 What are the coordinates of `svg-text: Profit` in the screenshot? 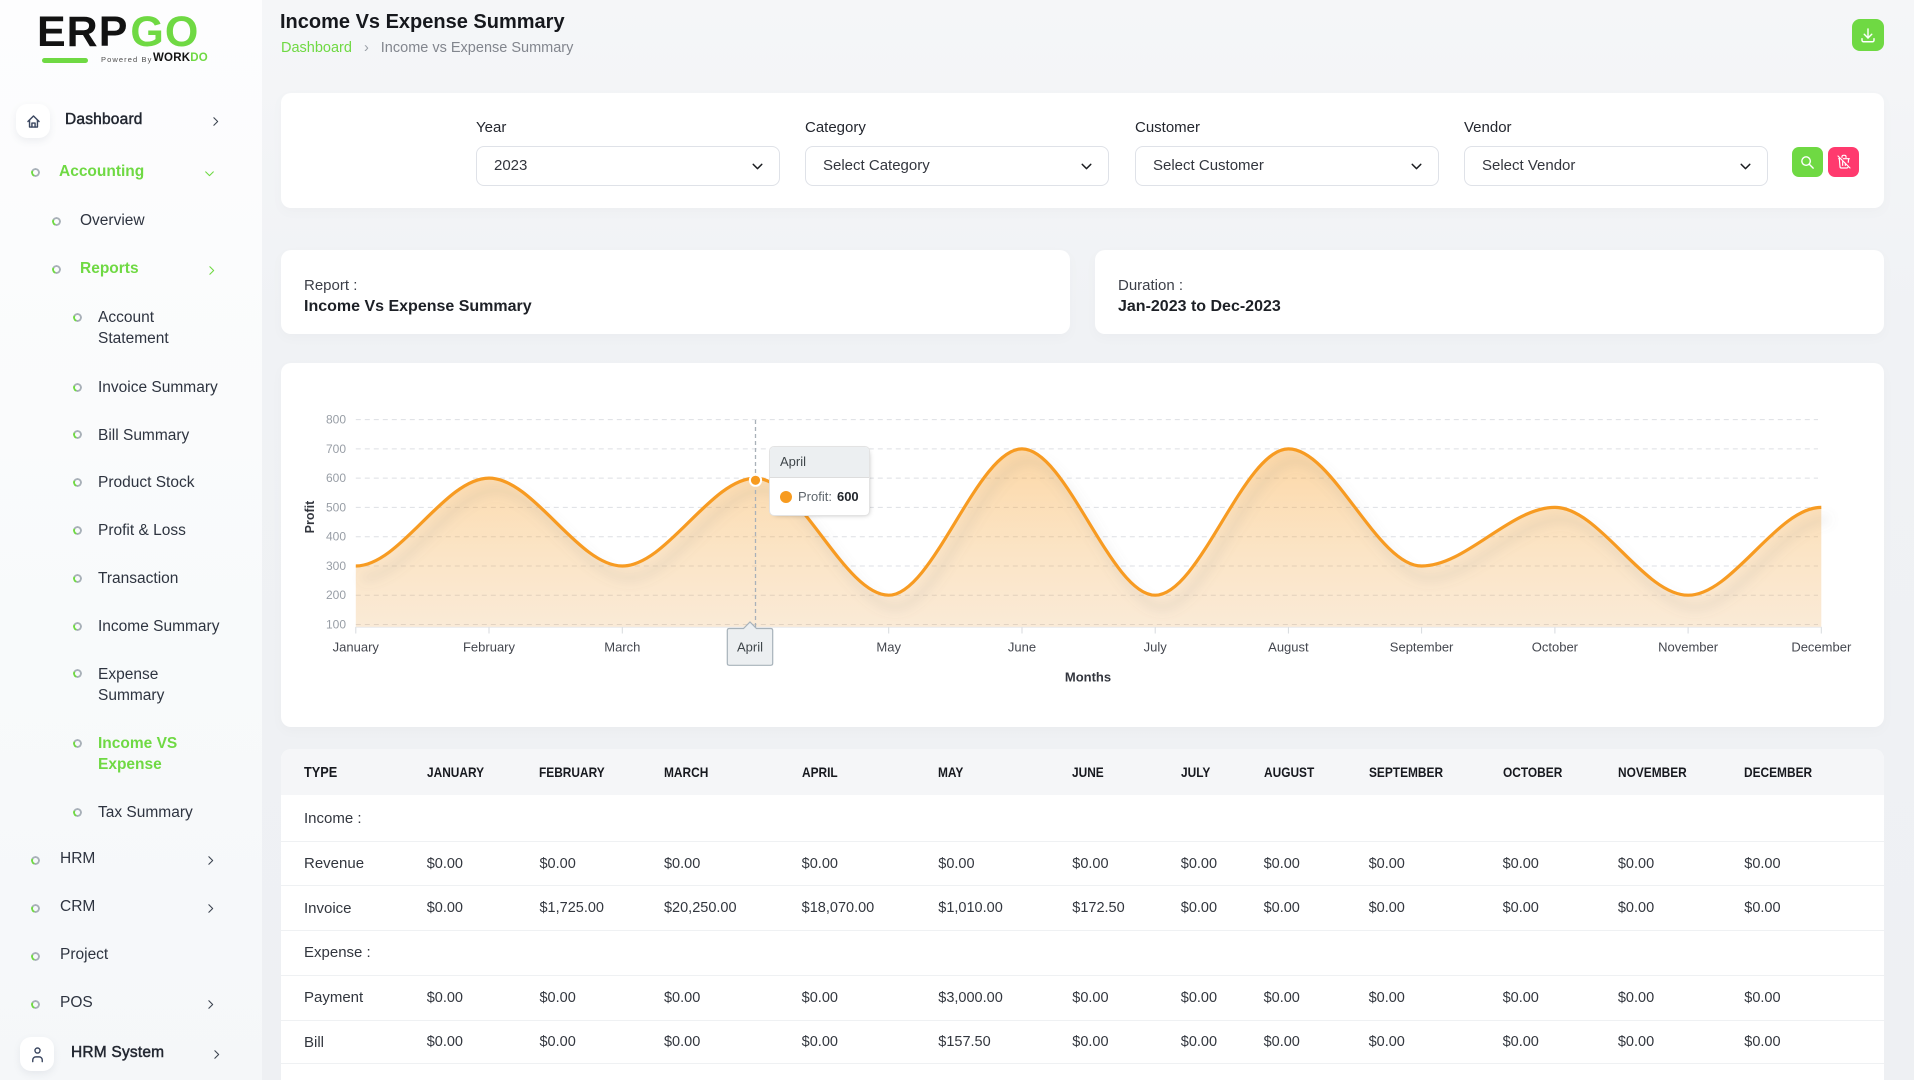 It's located at (310, 516).